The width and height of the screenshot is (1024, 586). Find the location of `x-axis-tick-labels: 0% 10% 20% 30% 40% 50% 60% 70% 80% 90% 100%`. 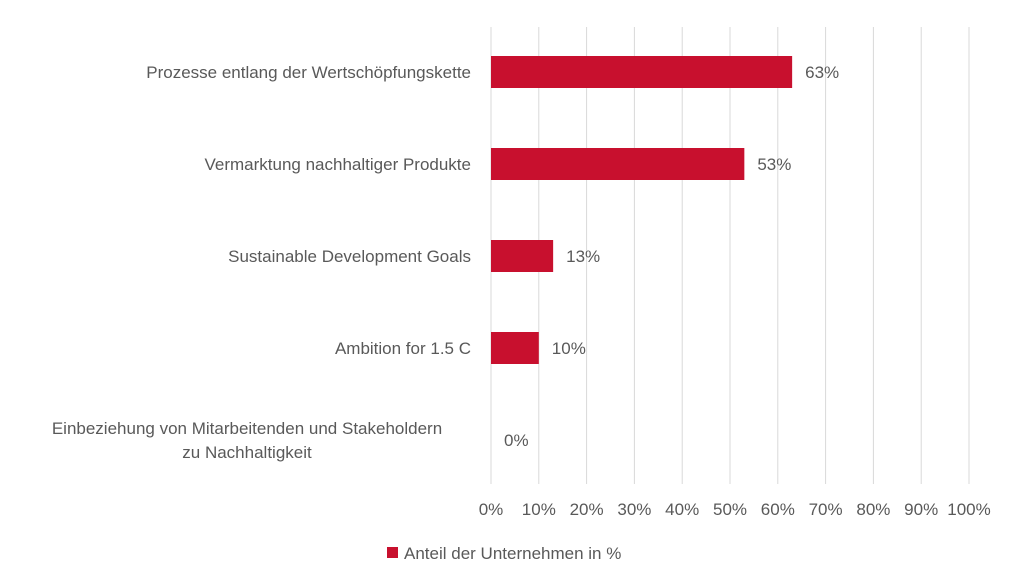

x-axis-tick-labels: 0% 10% 20% 30% 40% 50% 60% 70% 80% 90% 100% is located at coordinates (735, 509).